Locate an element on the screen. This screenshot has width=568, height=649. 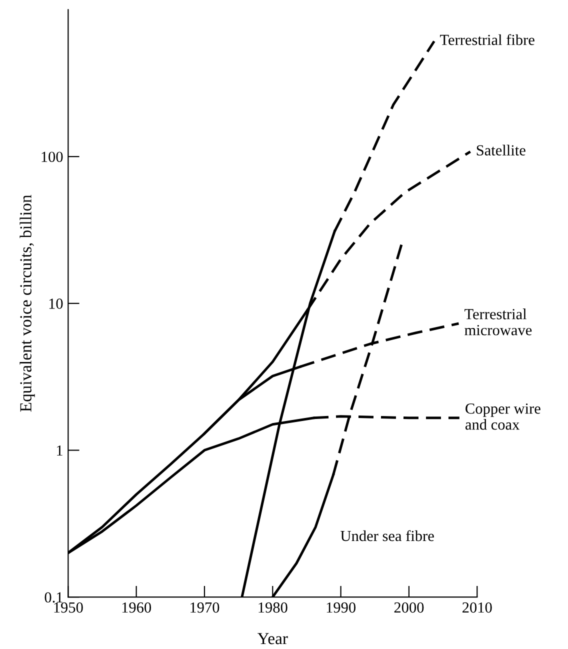
x-tick-label: 1970 is located at coordinates (205, 607).